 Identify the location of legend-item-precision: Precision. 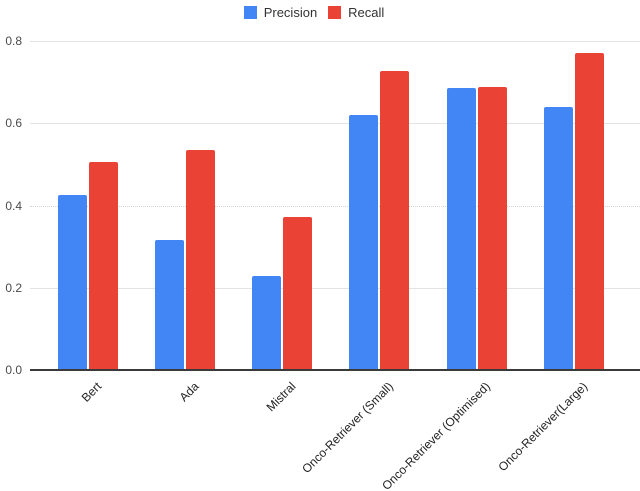
(280, 12).